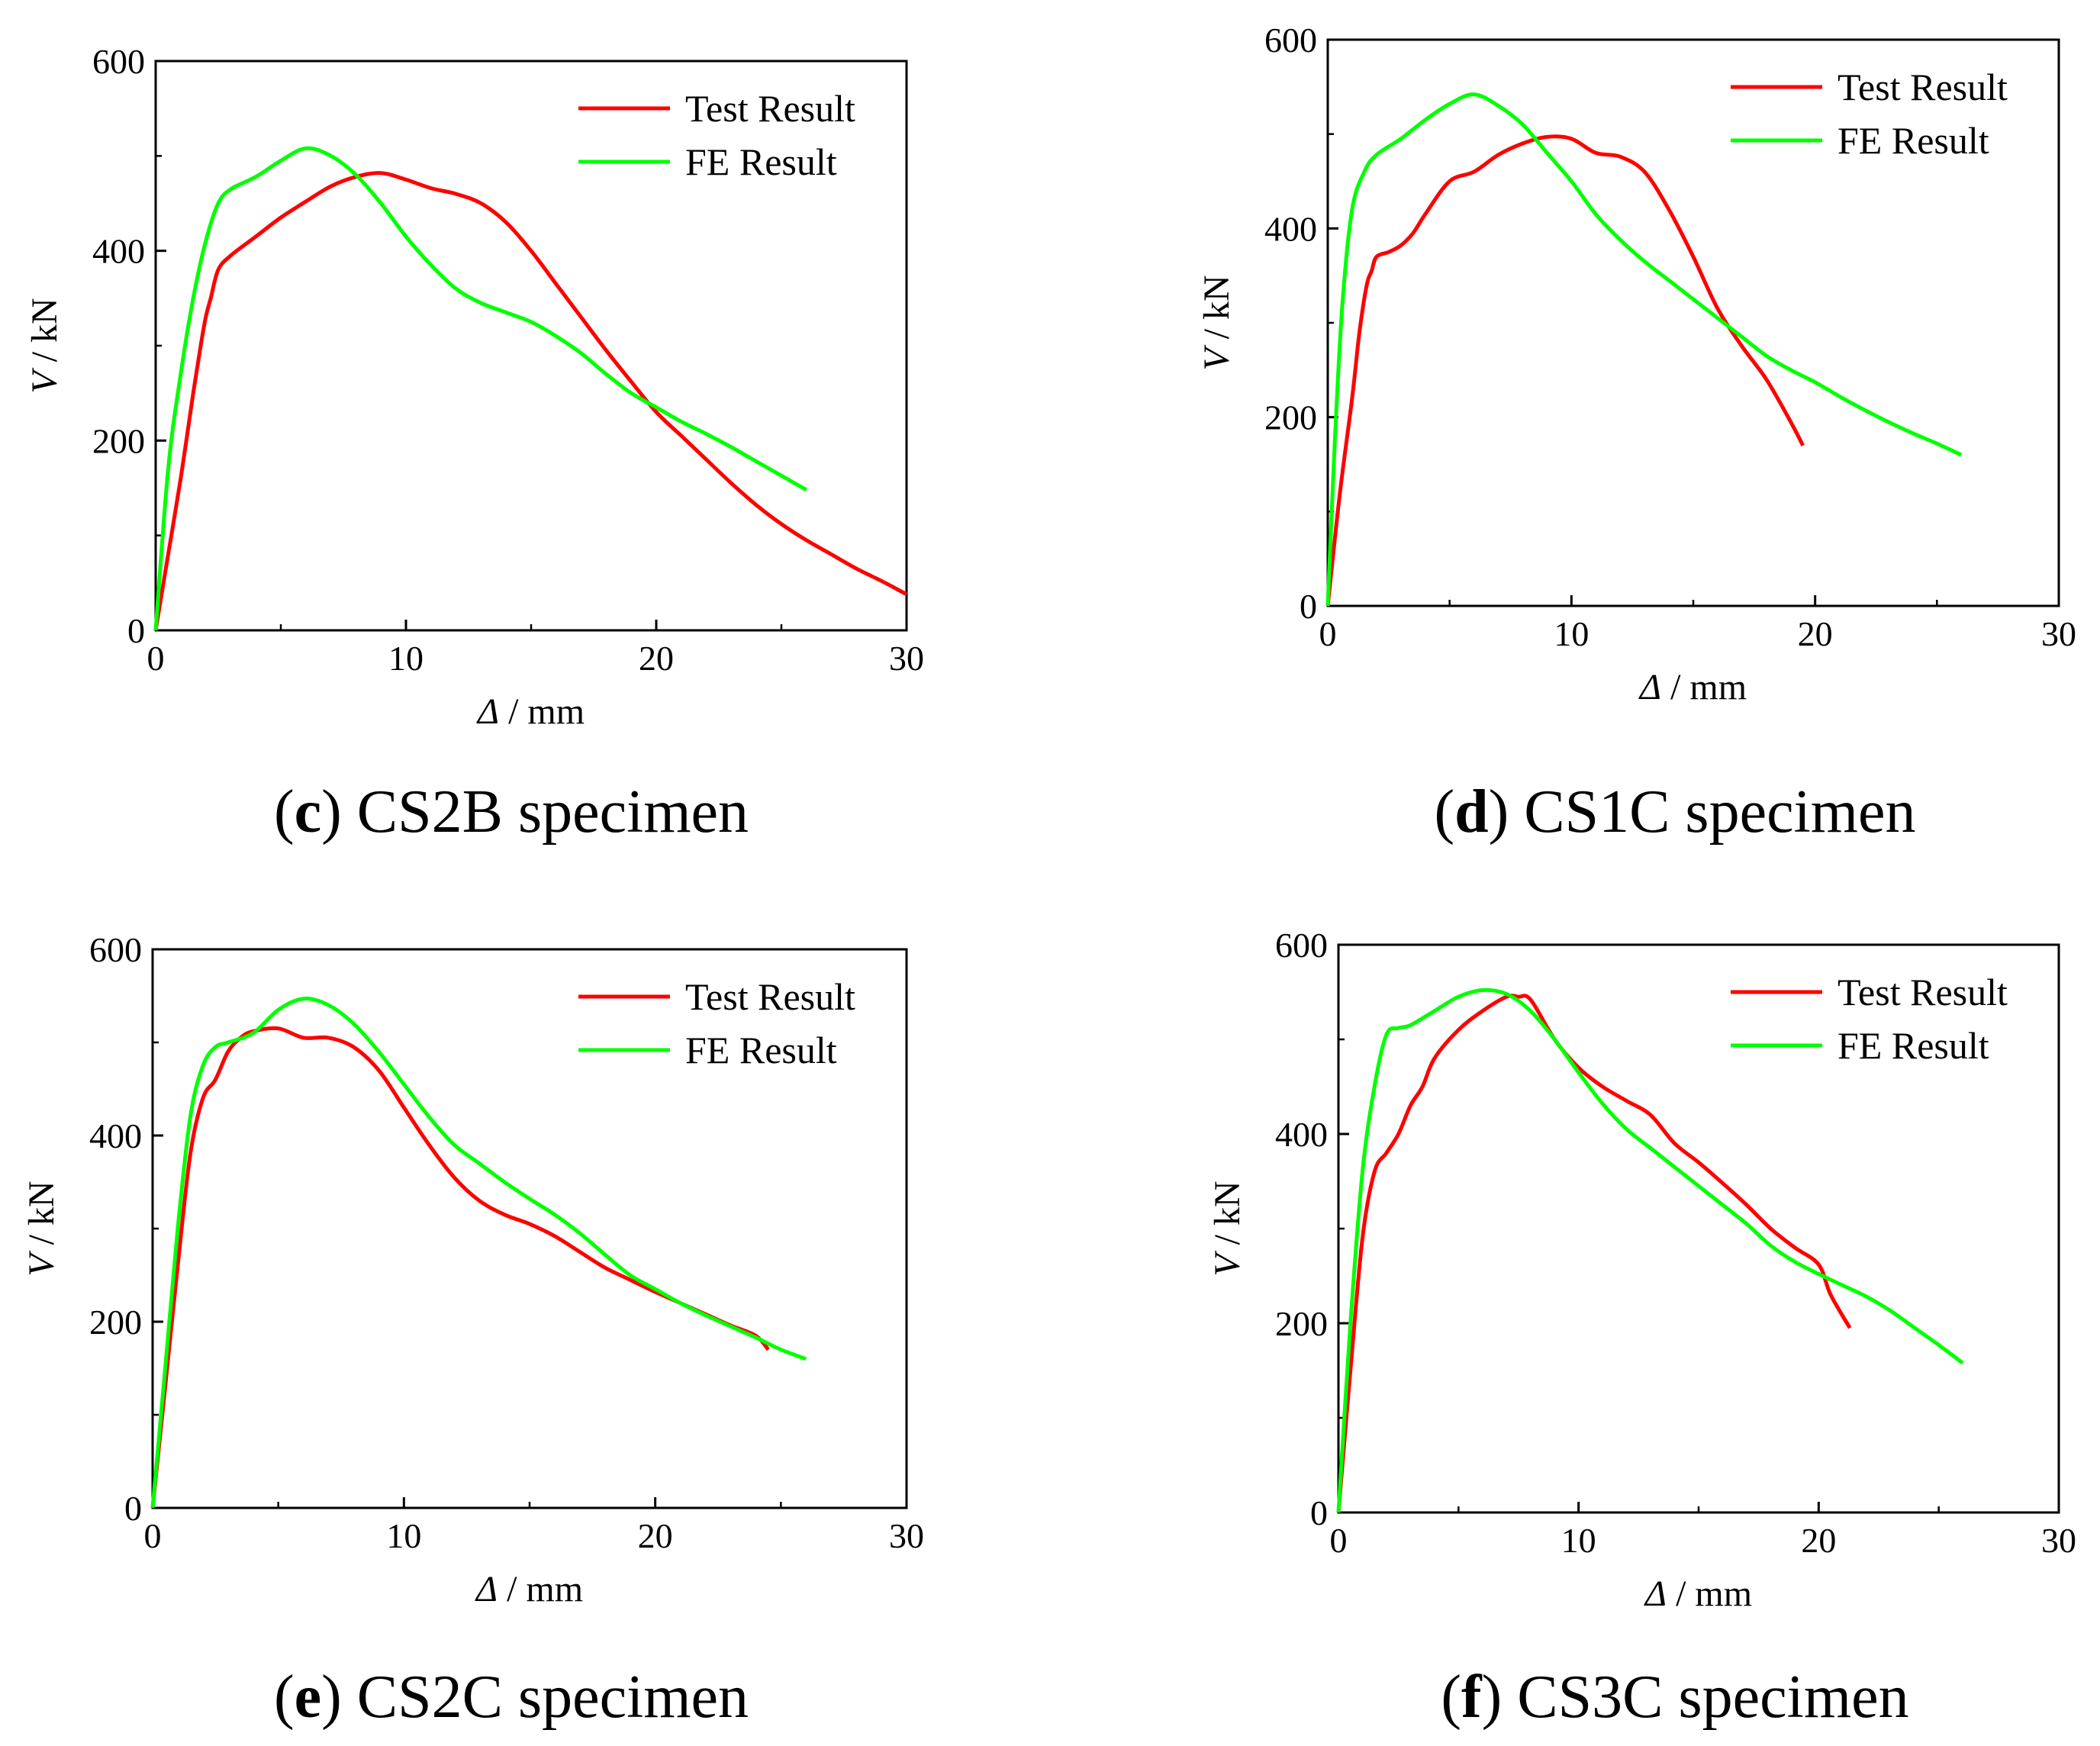  Describe the element at coordinates (1471, 812) in the screenshot. I see `caption-letter: d` at that location.